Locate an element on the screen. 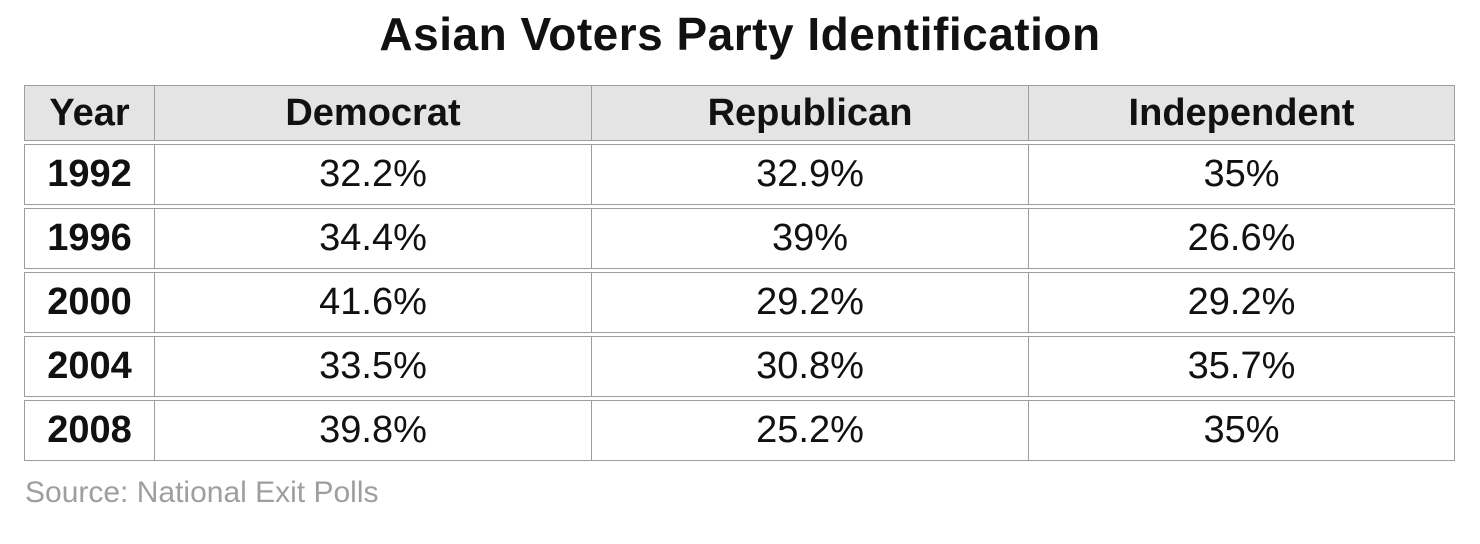 This screenshot has height=544, width=1480. year-cell: 2000 is located at coordinates (89, 302).